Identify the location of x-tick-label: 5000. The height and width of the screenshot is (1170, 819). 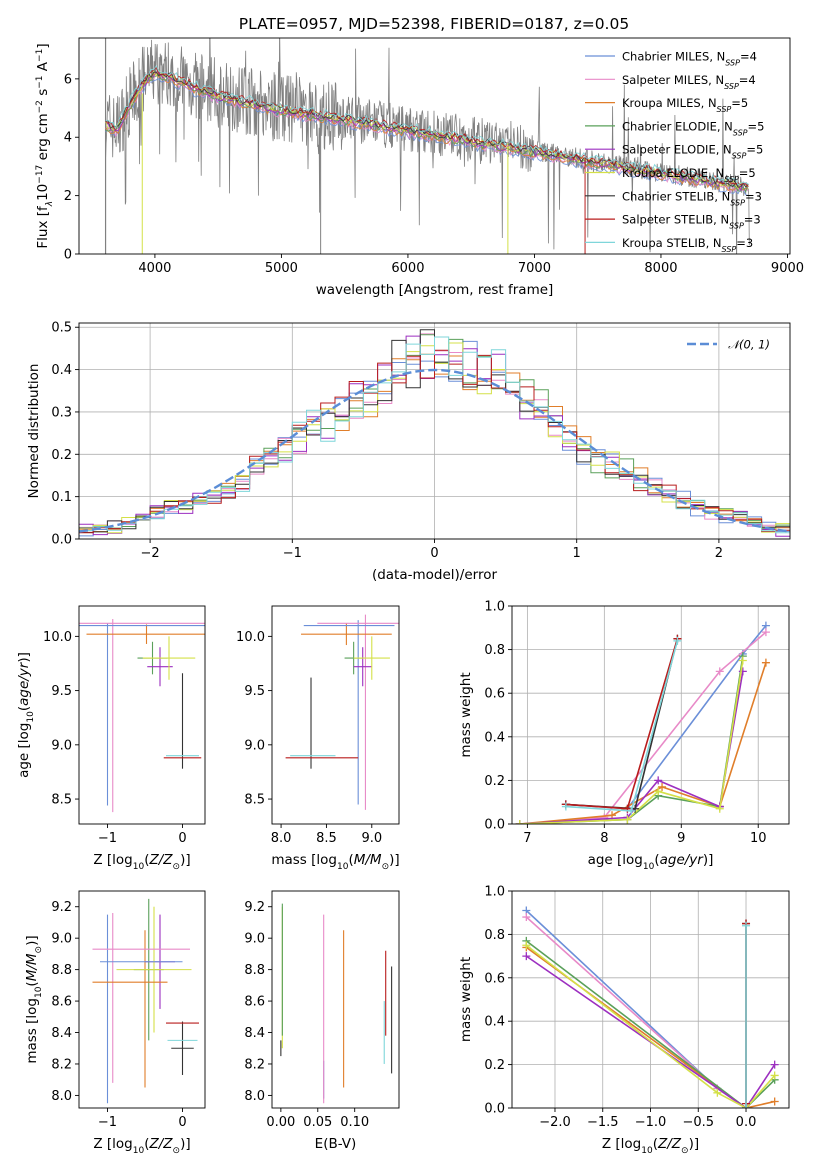
(281, 268).